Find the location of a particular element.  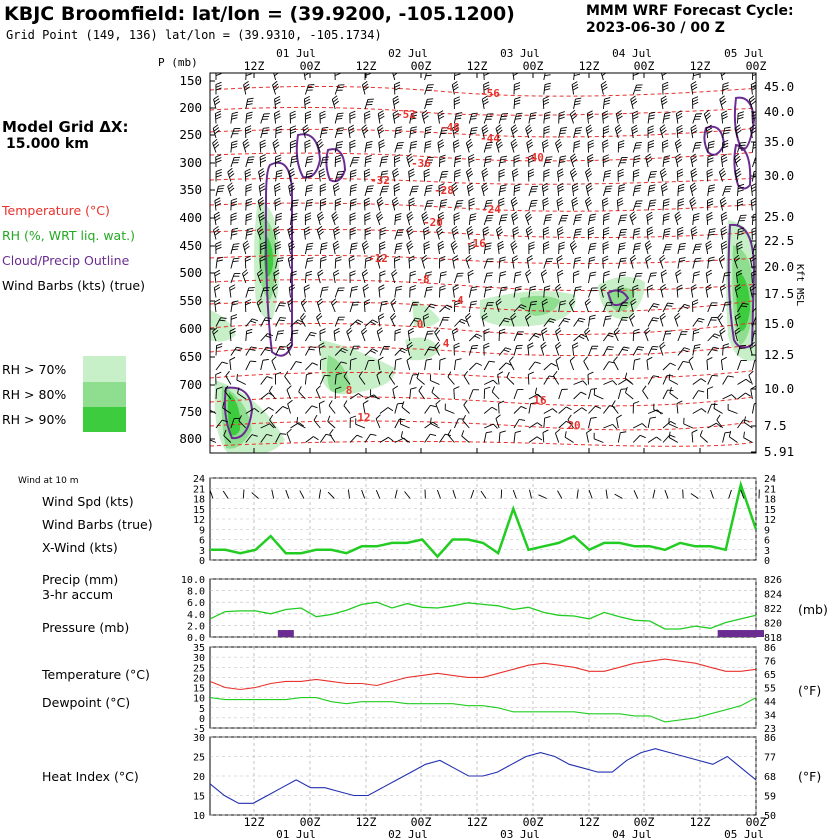

pressure-tick-label: 650 is located at coordinates (190, 356).